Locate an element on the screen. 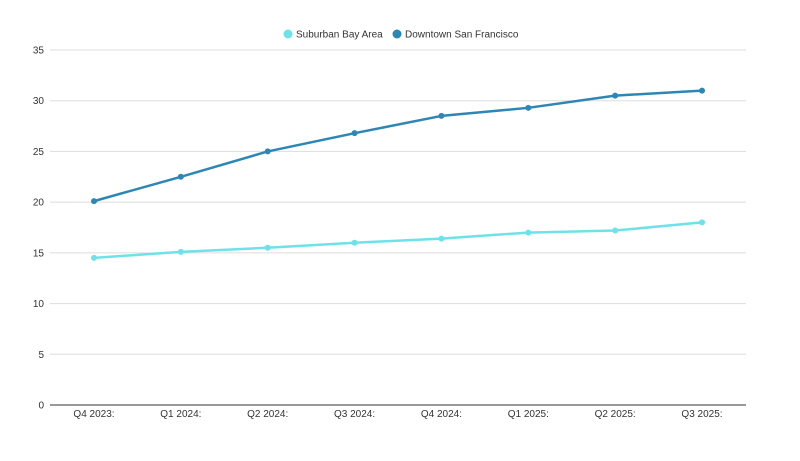 Image resolution: width=800 pixels, height=461 pixels. legend: Suburban Bay Area Downtown San Francisco is located at coordinates (401, 35).